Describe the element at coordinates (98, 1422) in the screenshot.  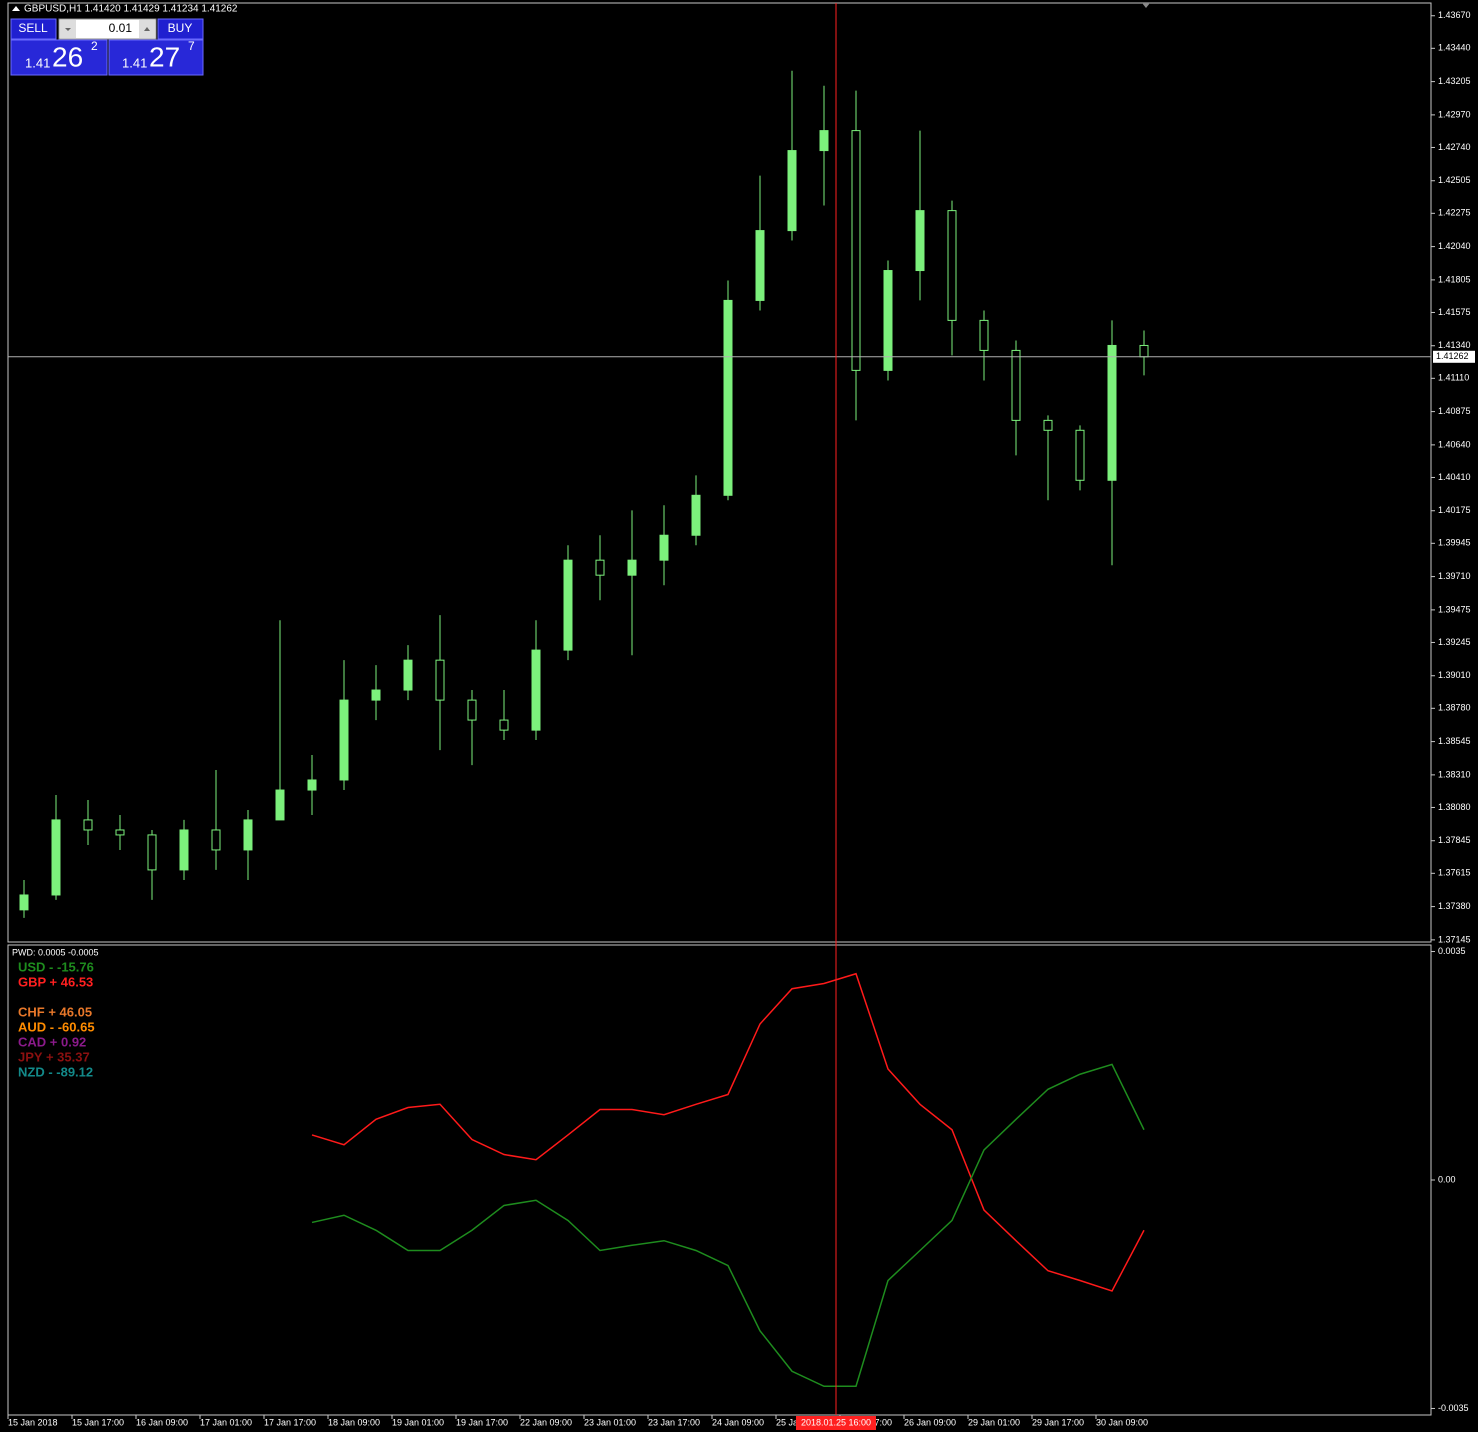
I see `x-tick-label: 15 Jan 17:00` at that location.